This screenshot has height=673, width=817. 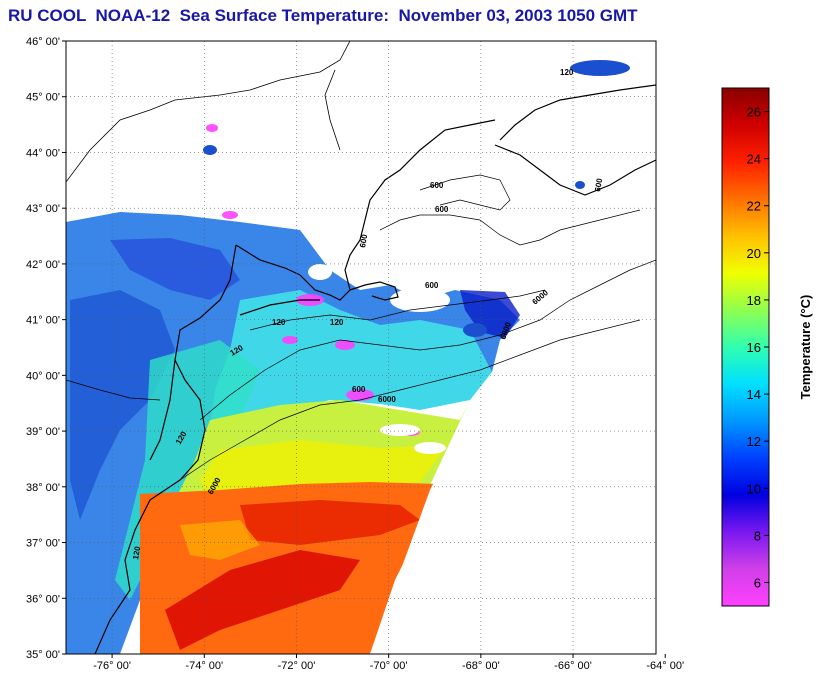 I want to click on sst-deep-blue-patches, so click(x=122, y=405).